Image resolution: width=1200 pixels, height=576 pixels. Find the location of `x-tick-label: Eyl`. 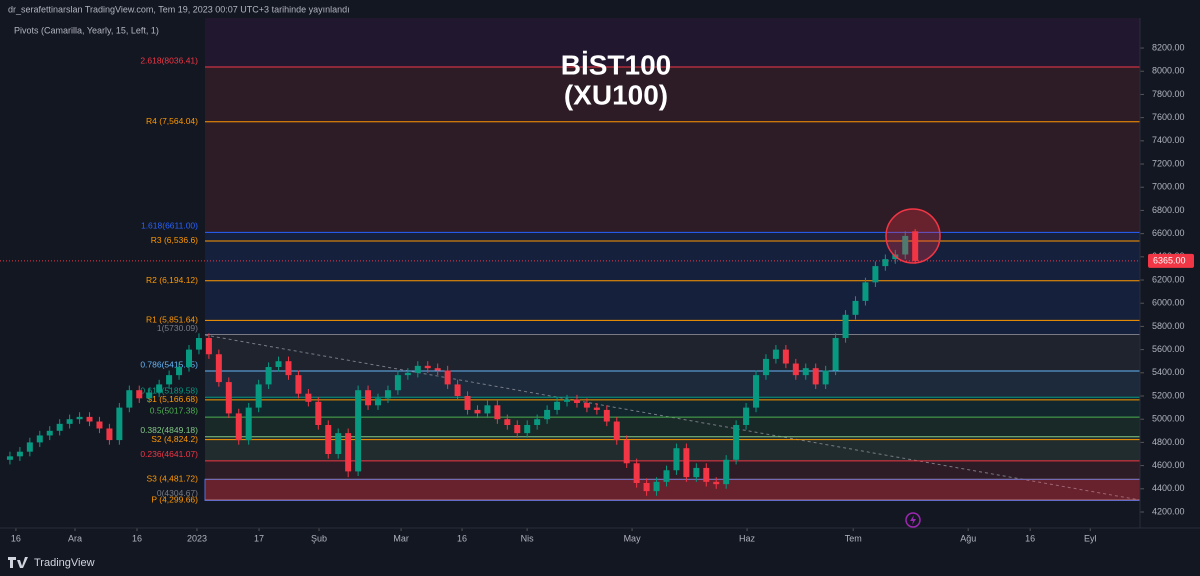

x-tick-label: Eyl is located at coordinates (1090, 538).